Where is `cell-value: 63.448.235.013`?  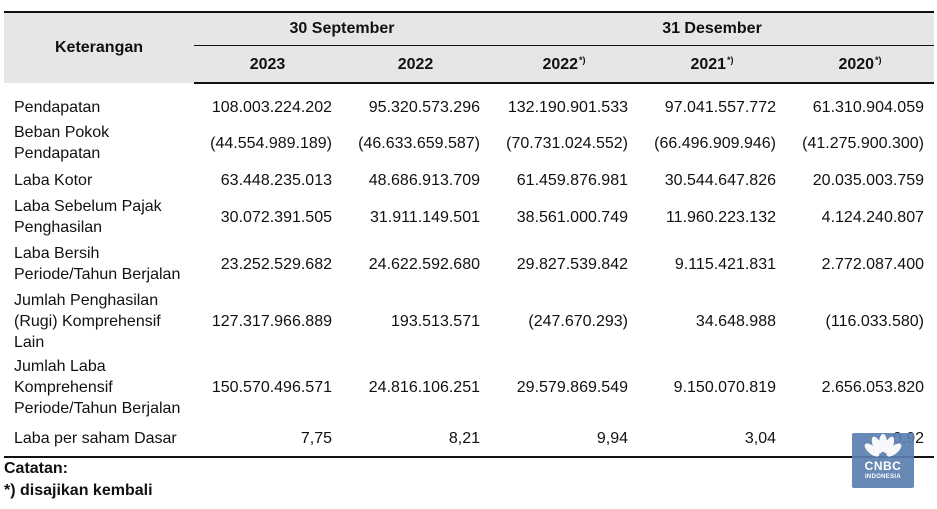 cell-value: 63.448.235.013 is located at coordinates (276, 180).